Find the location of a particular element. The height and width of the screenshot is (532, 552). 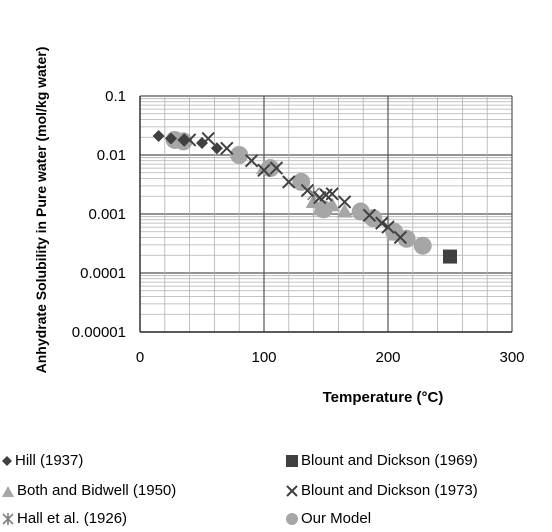

x-tick-label: 0 is located at coordinates (140, 357).